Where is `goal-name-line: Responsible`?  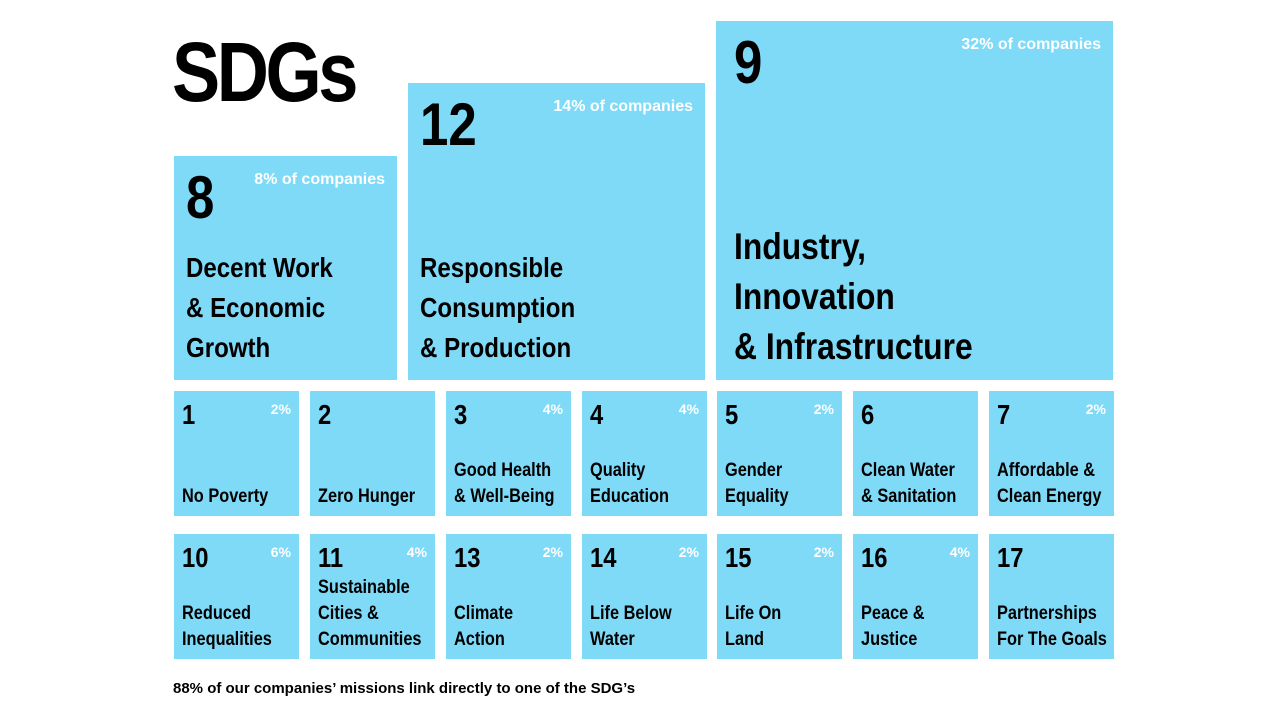
goal-name-line: Responsible is located at coordinates (492, 267).